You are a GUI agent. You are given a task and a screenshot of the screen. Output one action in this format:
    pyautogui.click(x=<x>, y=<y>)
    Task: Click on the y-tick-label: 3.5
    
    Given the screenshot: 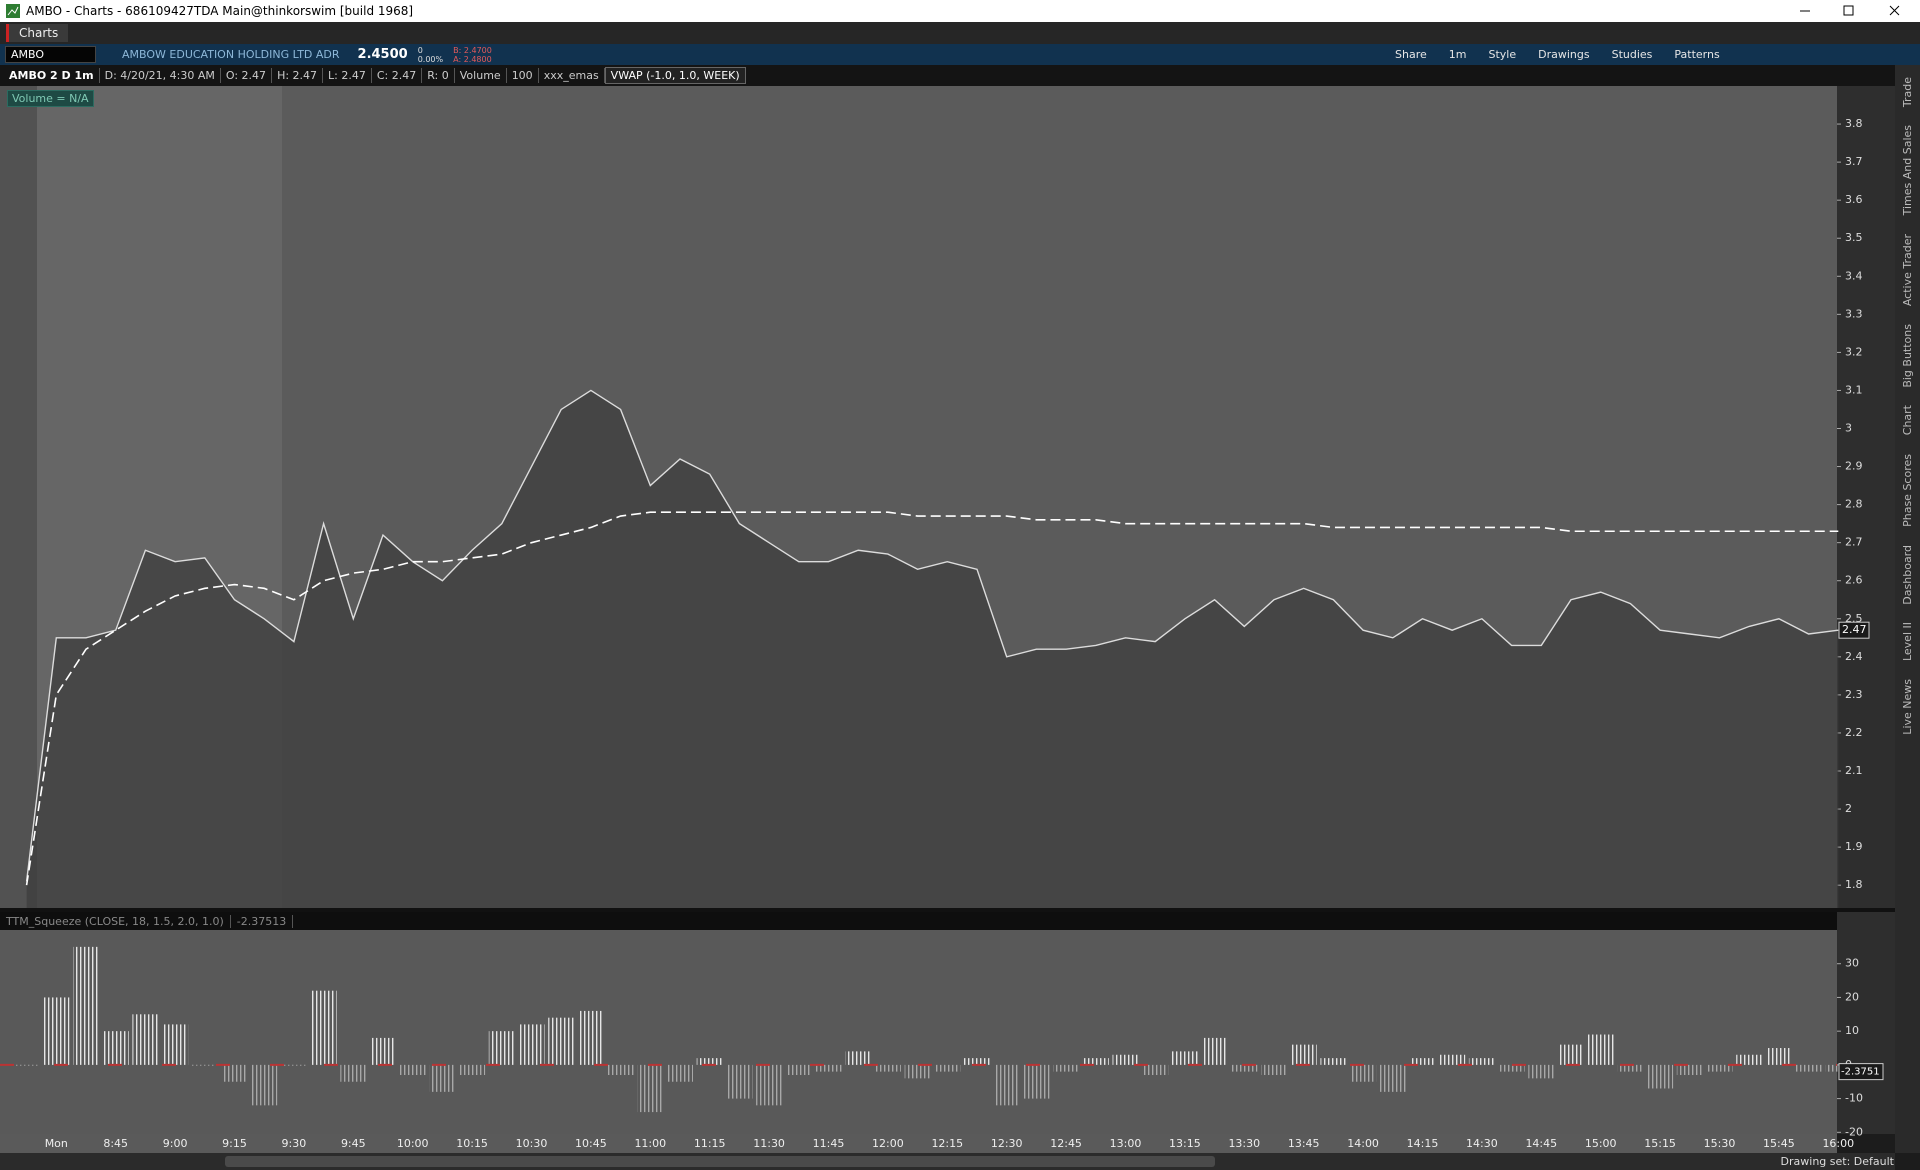 What is the action you would take?
    pyautogui.click(x=1854, y=237)
    